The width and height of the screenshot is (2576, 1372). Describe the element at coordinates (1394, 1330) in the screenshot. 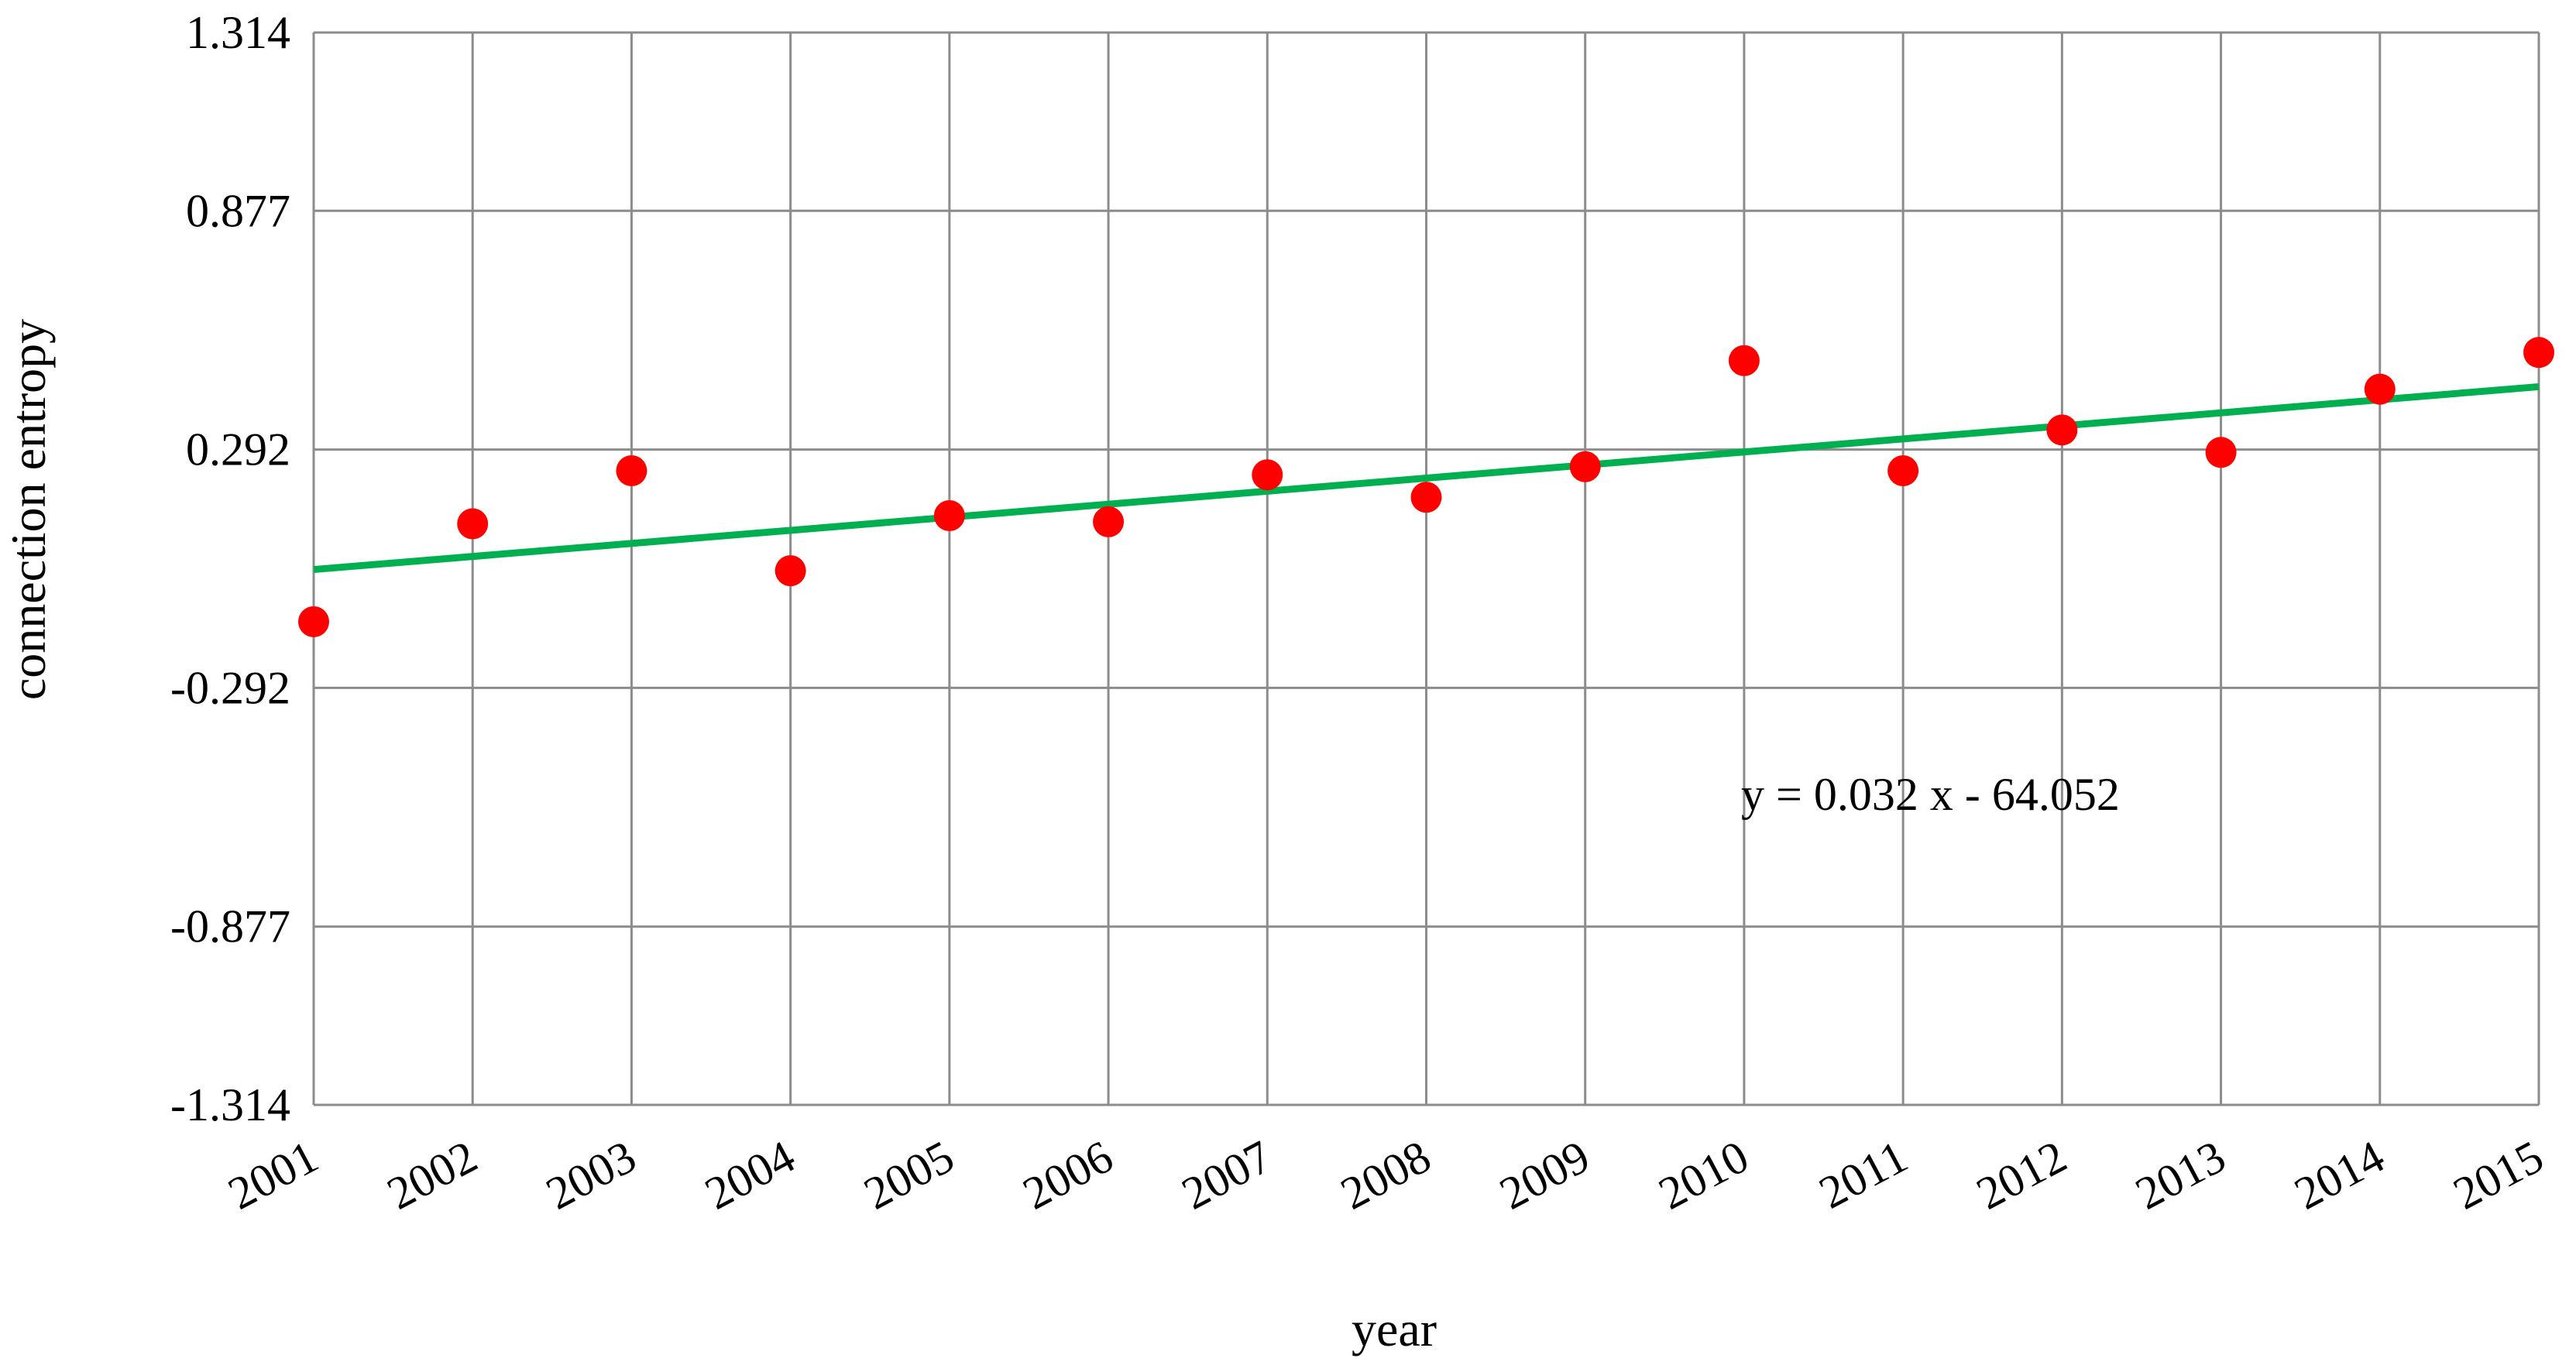

I see `x-axis-title: year` at that location.